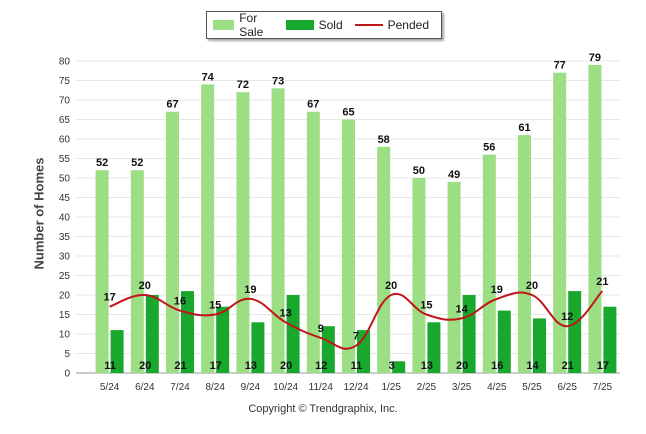  Describe the element at coordinates (180, 366) in the screenshot. I see `sold-value-label: 21` at that location.